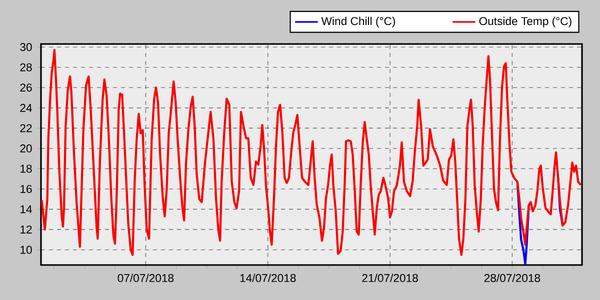 The width and height of the screenshot is (600, 300). I want to click on y-tick-label: 14, so click(26, 209).